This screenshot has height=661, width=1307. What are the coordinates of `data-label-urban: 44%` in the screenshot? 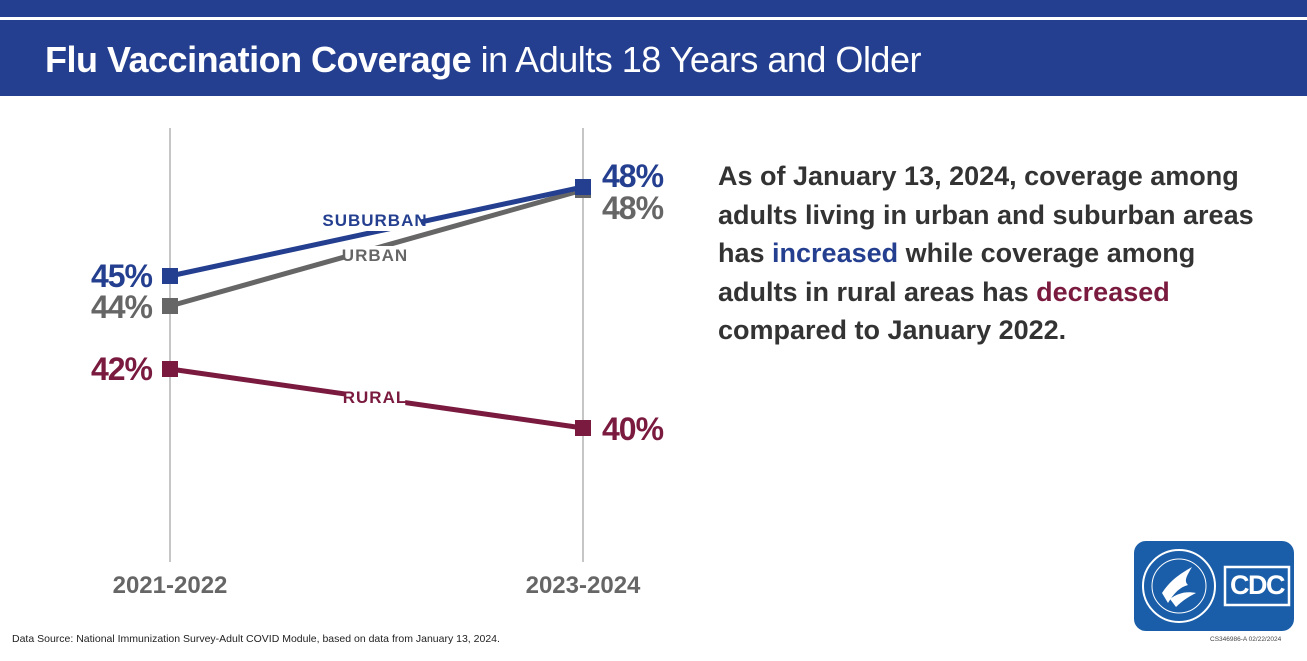 It's located at (122, 307).